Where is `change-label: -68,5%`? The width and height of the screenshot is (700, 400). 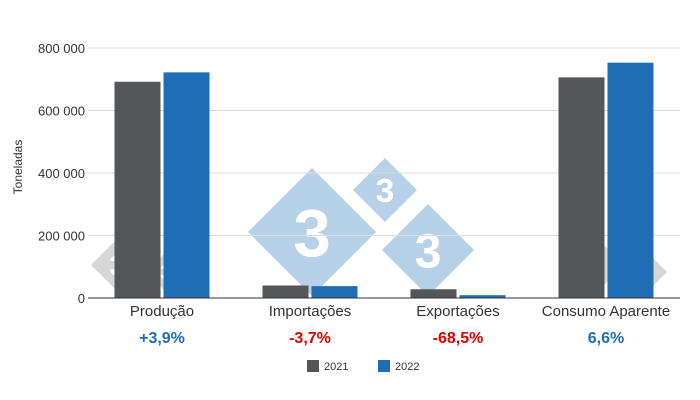 change-label: -68,5% is located at coordinates (458, 338).